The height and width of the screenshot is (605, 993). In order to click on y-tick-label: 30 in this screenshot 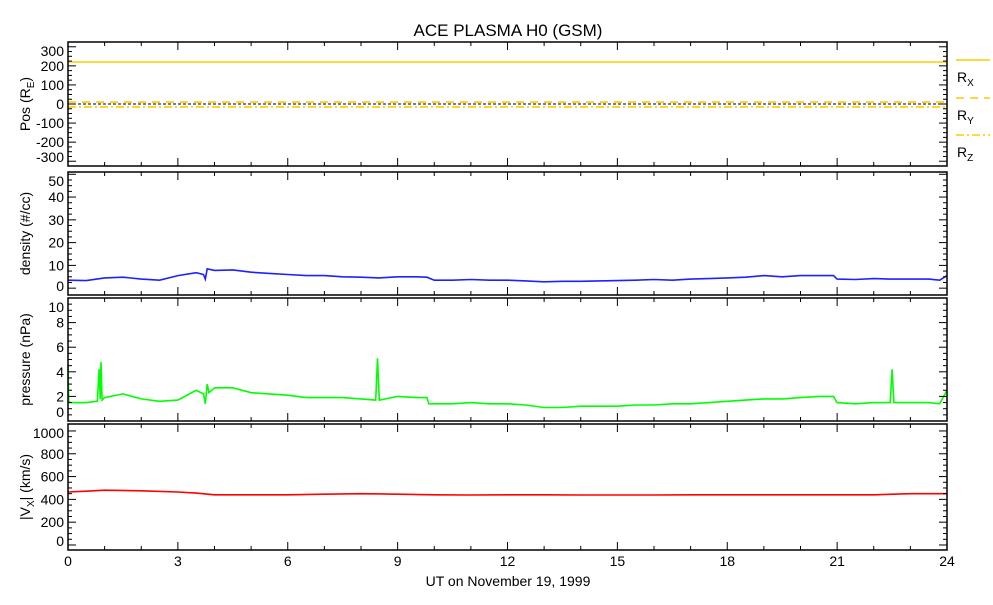, I will do `click(56, 220)`.